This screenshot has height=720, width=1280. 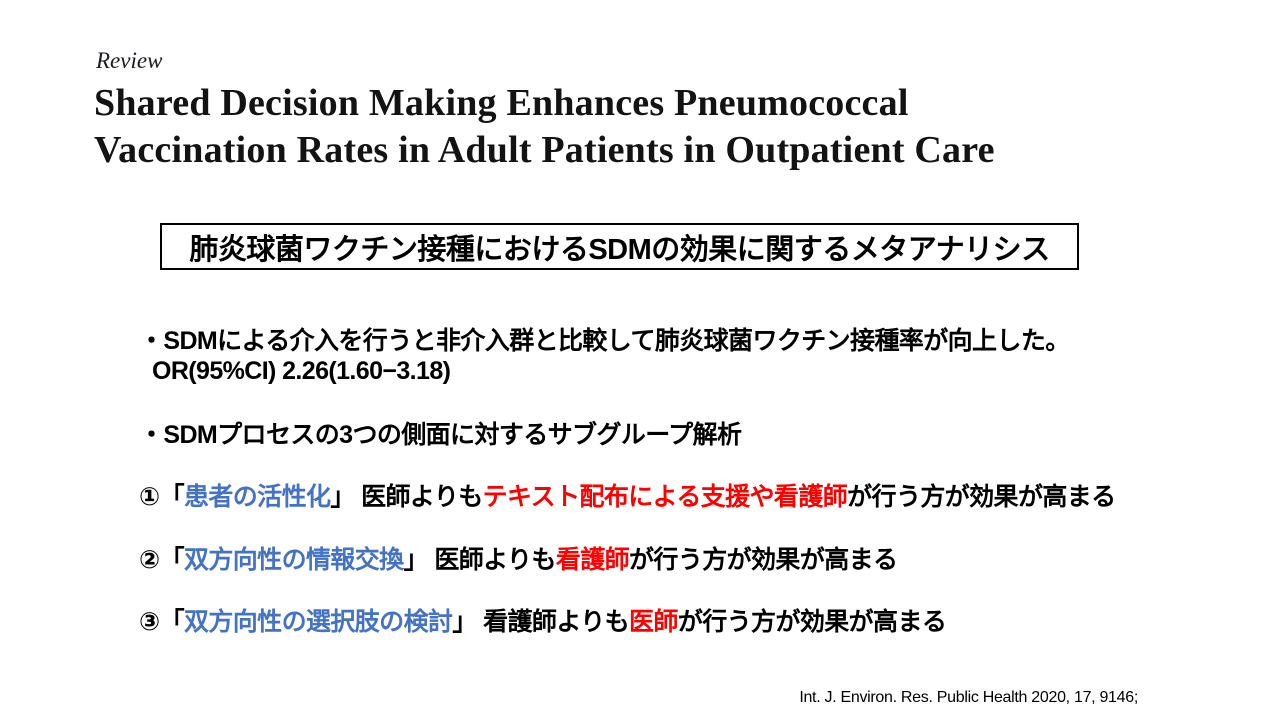 I want to click on review-label: Review, so click(x=129, y=60).